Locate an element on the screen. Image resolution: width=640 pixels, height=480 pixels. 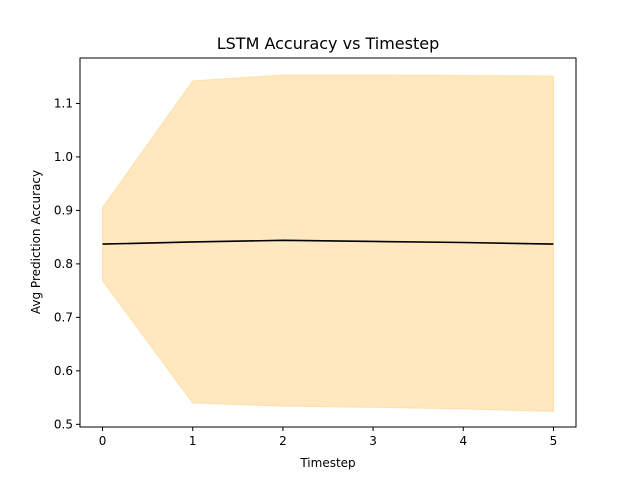
y-tick-label: 1.1 is located at coordinates (63, 103).